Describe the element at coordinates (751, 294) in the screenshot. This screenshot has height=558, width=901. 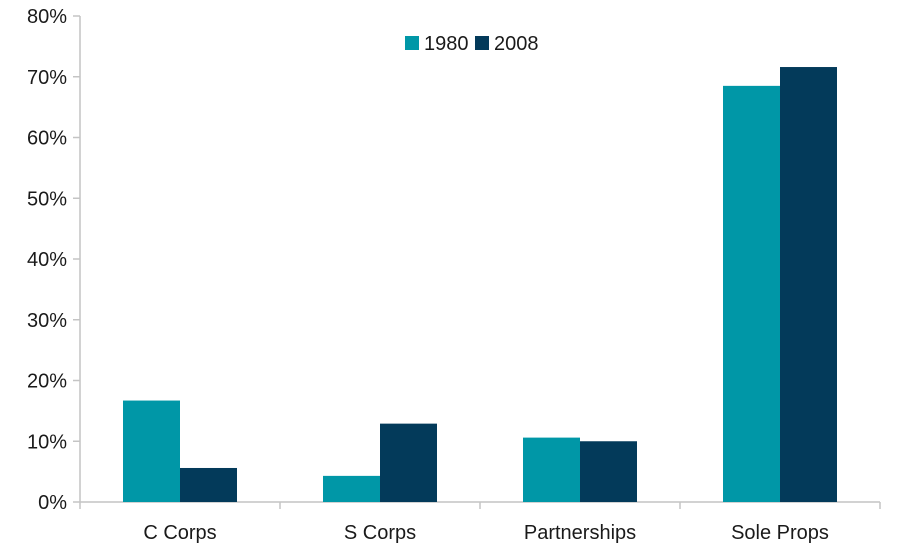
I see `bar-1980-sole-props` at that location.